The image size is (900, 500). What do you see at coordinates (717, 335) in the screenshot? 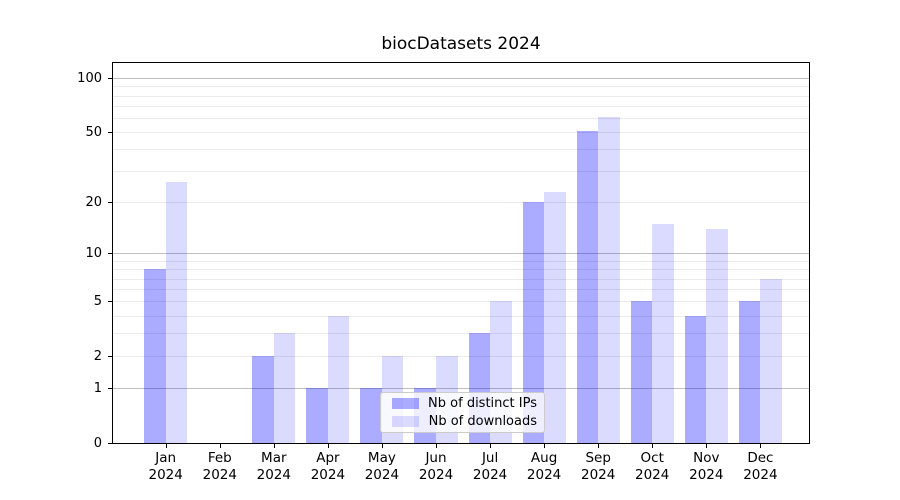
I see `bar-nb-of-downloads-nov-2024` at bounding box center [717, 335].